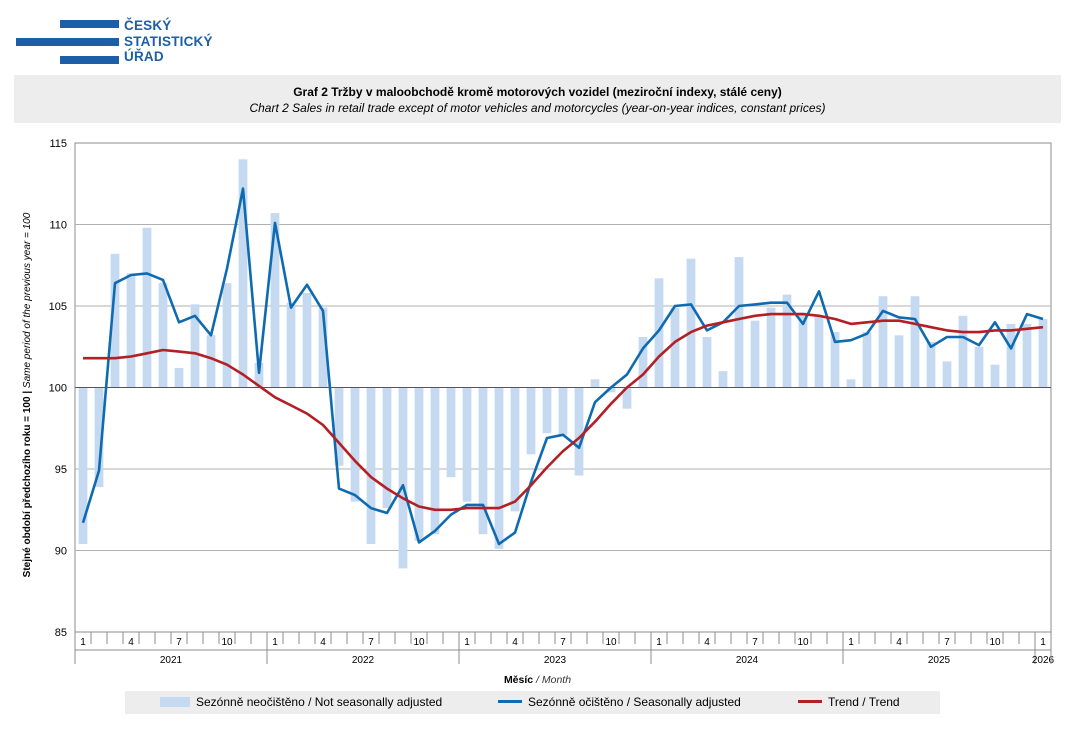 Image resolution: width=1075 pixels, height=751 pixels. Describe the element at coordinates (58, 307) in the screenshot. I see `y-tick-label: 105` at that location.